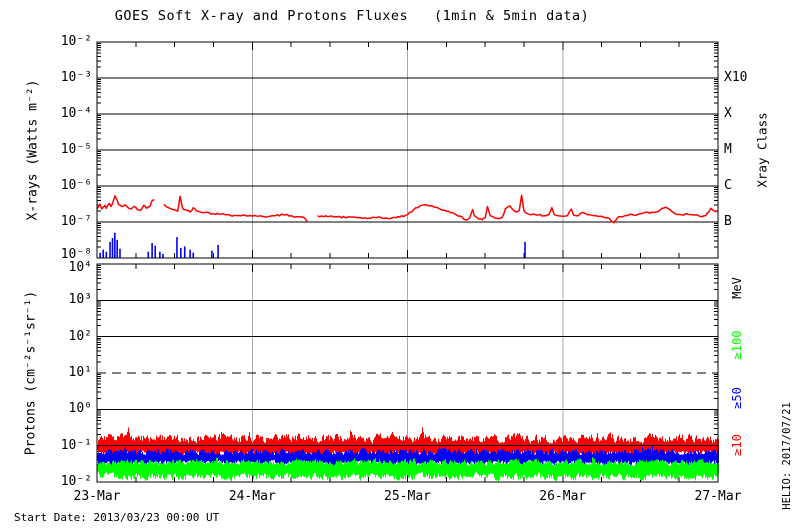 The width and height of the screenshot is (800, 530). I want to click on x-tick-label: 26-Mar, so click(563, 496).